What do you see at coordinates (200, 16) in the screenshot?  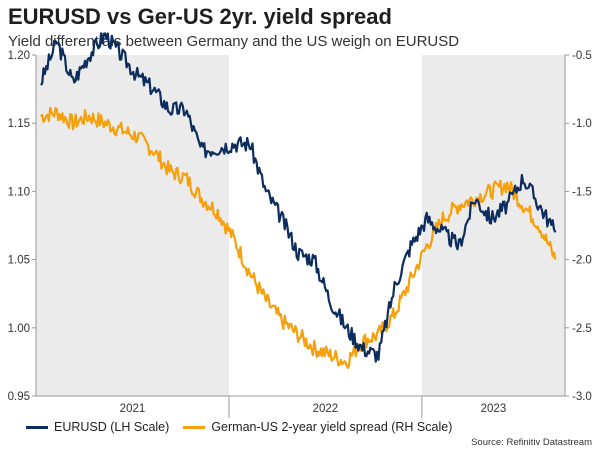 I see `chart-title: EURUSD vs Ger-US 2yr. yield spread` at bounding box center [200, 16].